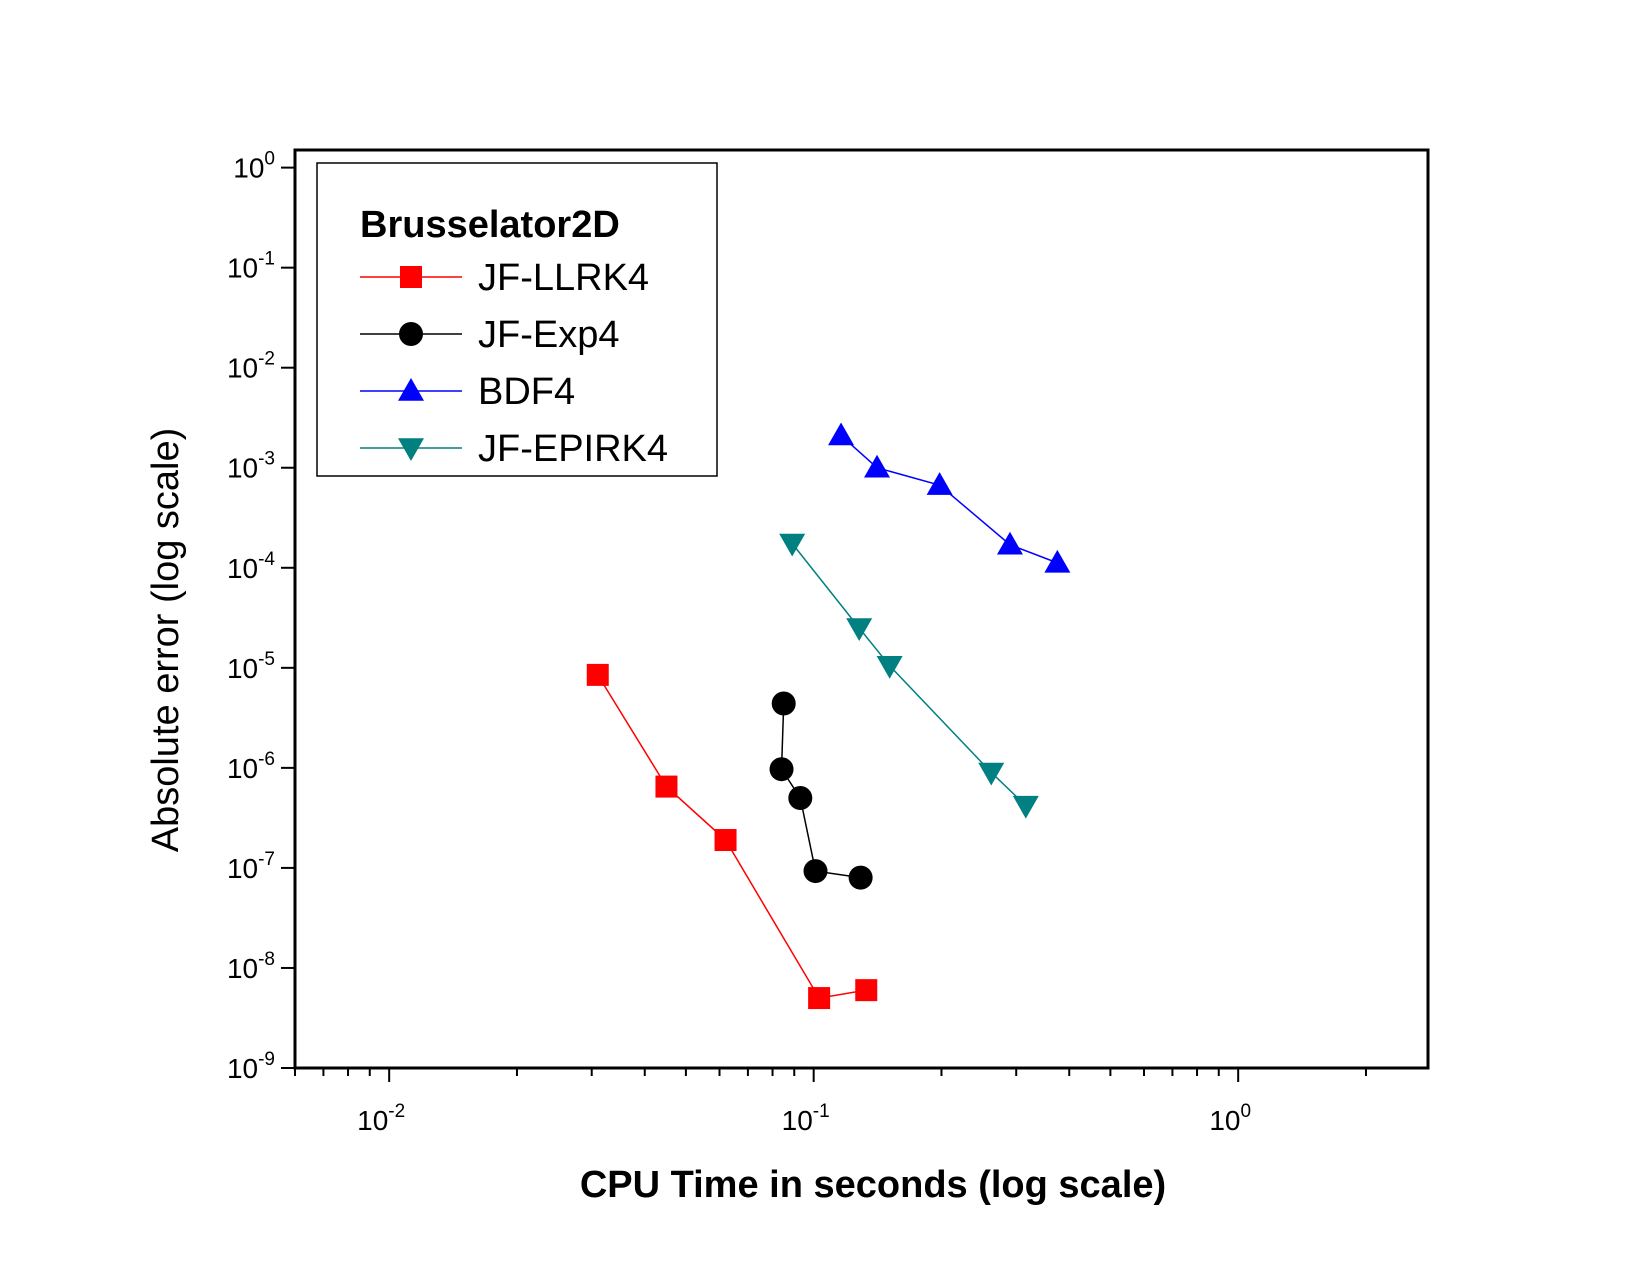  Describe the element at coordinates (873, 1185) in the screenshot. I see `x-axis-title: CPU Time in seconds (log scale)` at that location.